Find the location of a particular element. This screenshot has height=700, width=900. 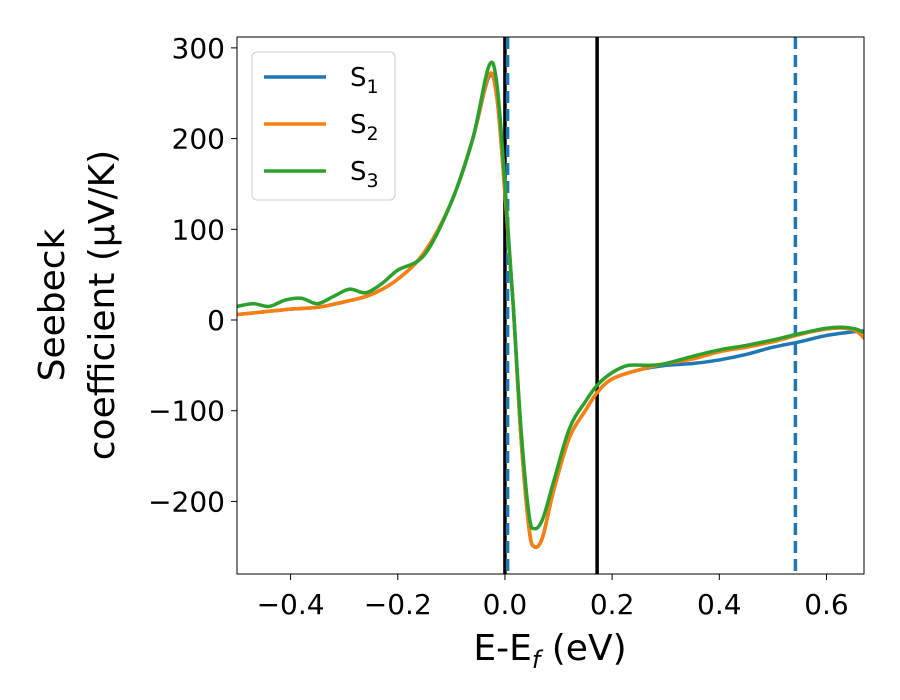

legend: S1 S2 S3 is located at coordinates (323, 126).